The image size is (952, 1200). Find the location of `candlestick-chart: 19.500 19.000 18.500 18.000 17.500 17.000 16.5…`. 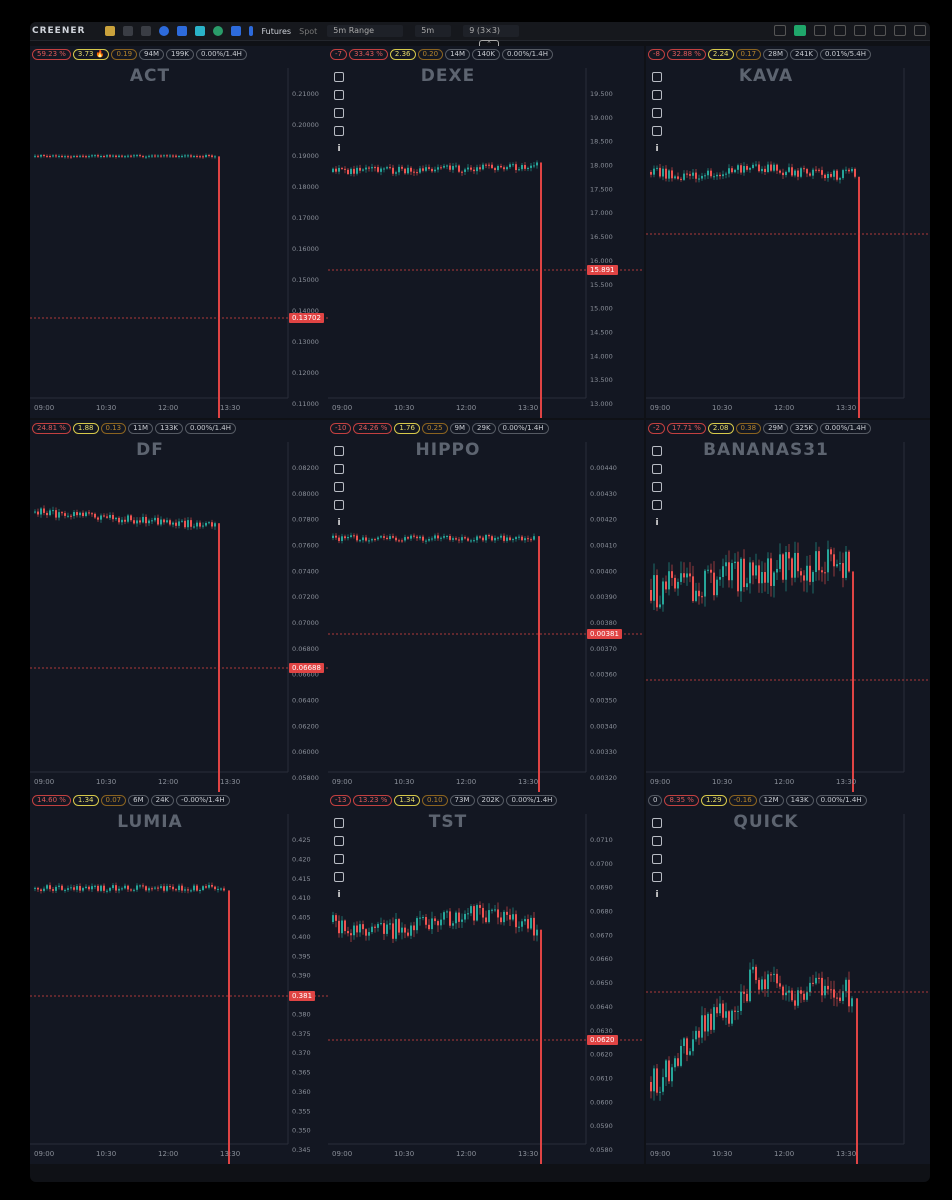

candlestick-chart: 19.500 19.000 18.500 18.000 17.500 17.000 16.5… is located at coordinates (486, 232).